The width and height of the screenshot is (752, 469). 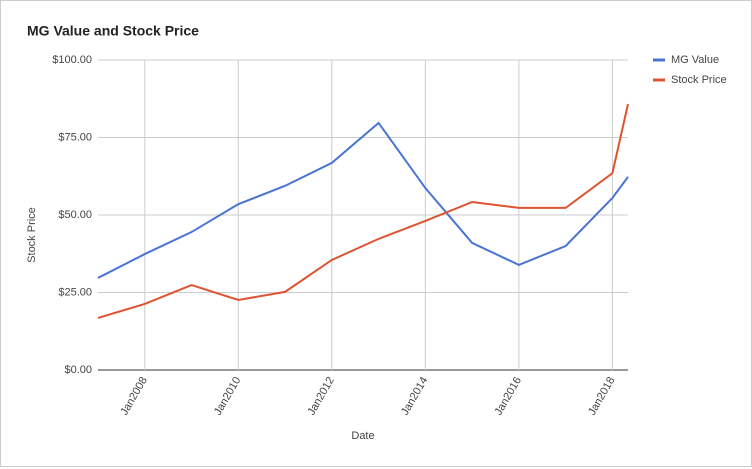 What do you see at coordinates (699, 80) in the screenshot?
I see `legend-label: Stock Price` at bounding box center [699, 80].